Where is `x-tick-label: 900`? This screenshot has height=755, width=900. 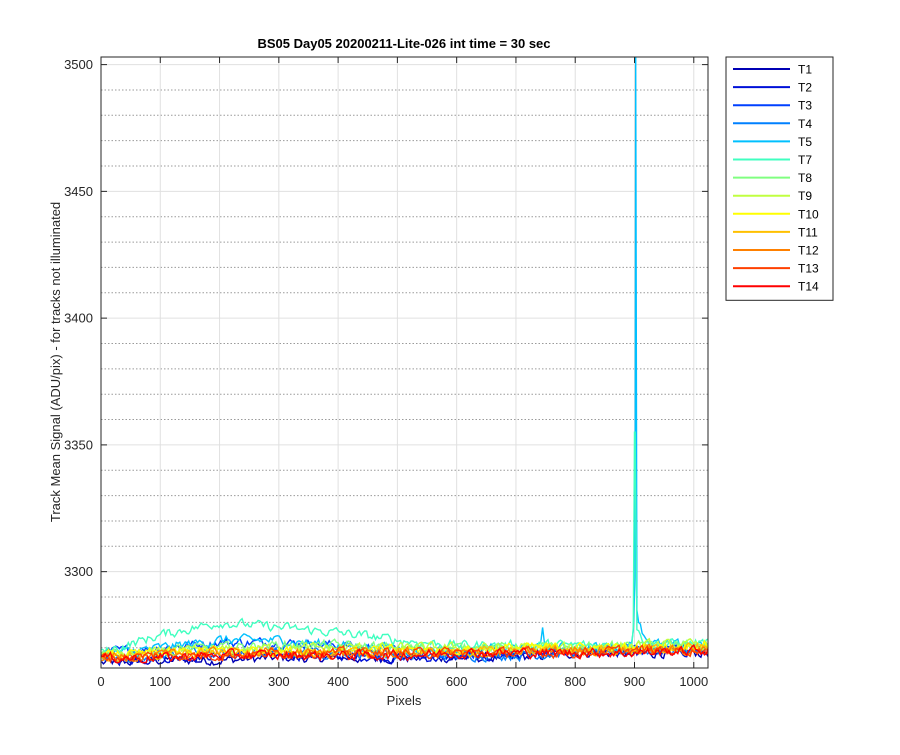
x-tick-label: 900 is located at coordinates (635, 681).